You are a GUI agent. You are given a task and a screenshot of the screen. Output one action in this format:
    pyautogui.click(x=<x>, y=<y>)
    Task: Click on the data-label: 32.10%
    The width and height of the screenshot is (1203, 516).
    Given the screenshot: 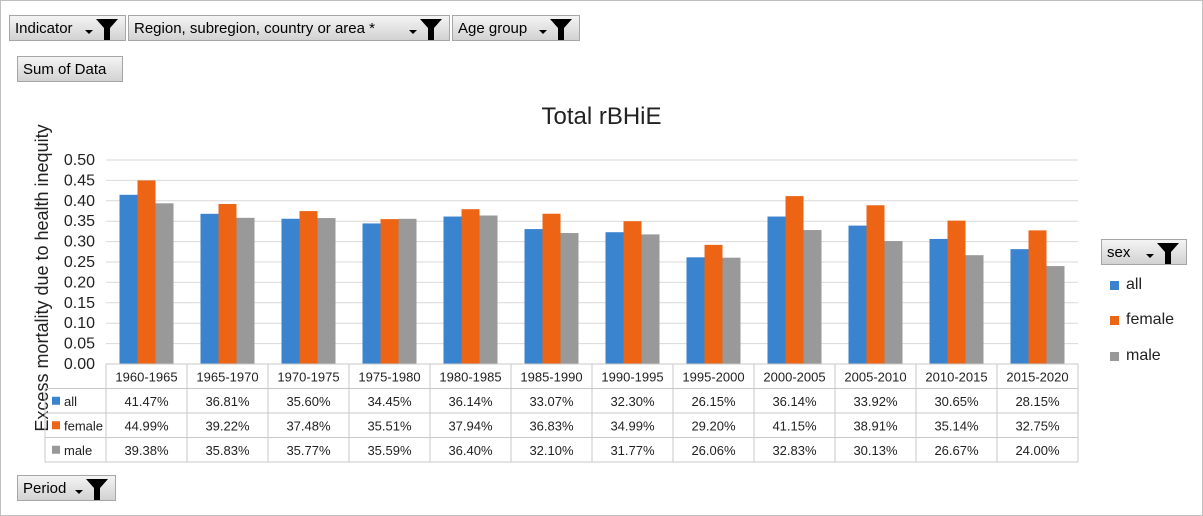 What is the action you would take?
    pyautogui.click(x=551, y=450)
    